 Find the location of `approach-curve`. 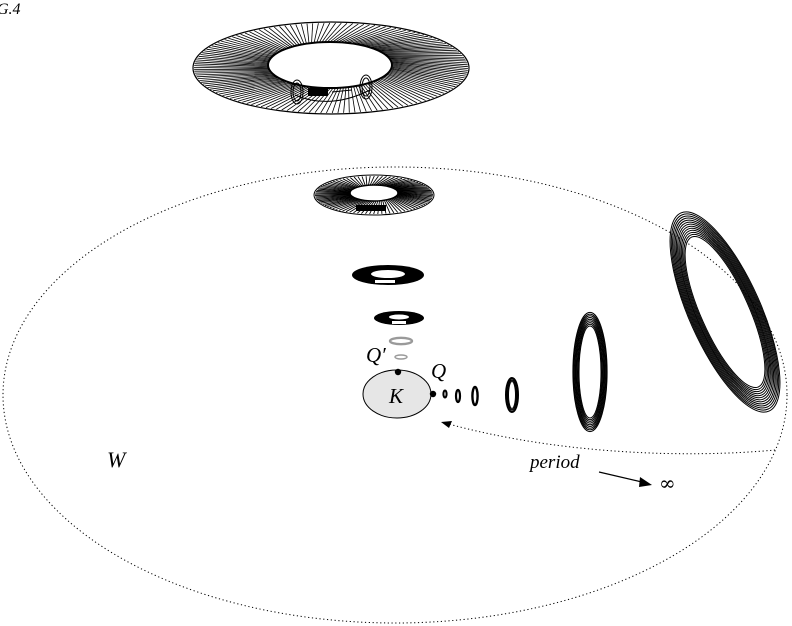

approach-curve is located at coordinates (610, 438).